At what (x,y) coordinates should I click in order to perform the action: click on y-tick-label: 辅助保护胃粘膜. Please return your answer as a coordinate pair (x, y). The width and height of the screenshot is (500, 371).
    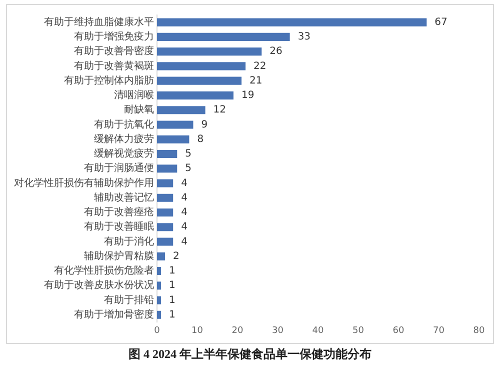
    Looking at the image, I should click on (119, 256).